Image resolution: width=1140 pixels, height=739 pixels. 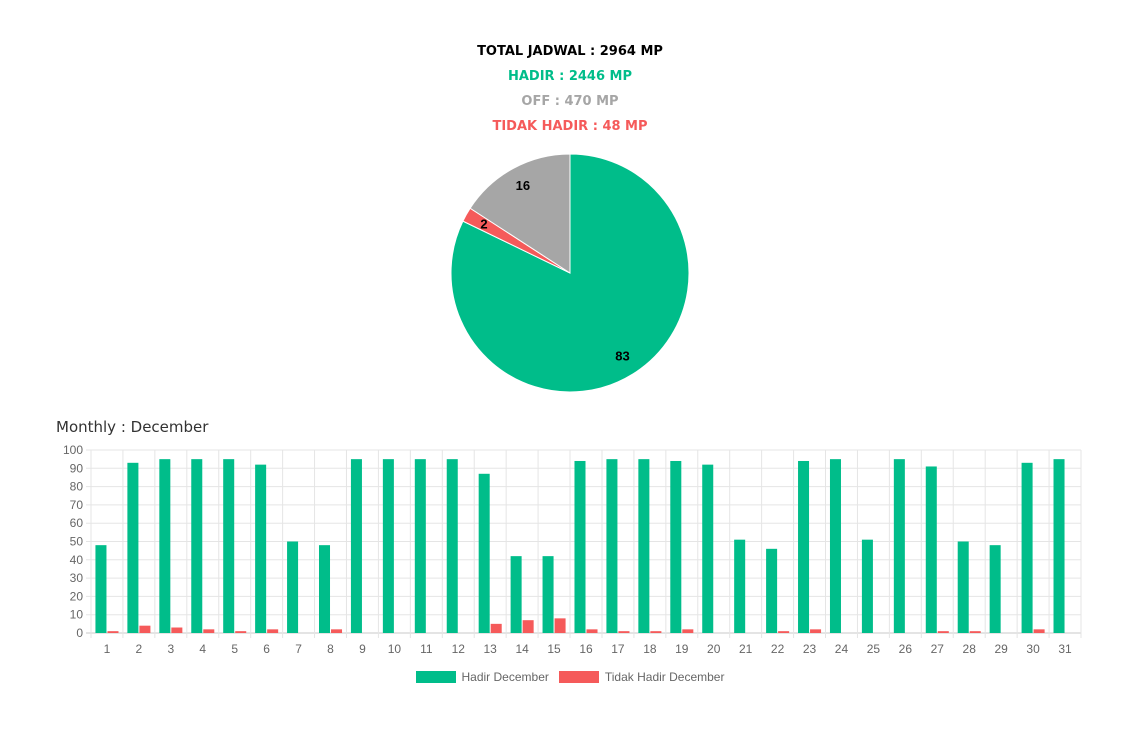 What do you see at coordinates (77, 468) in the screenshot?
I see `y-tick-label: 90` at bounding box center [77, 468].